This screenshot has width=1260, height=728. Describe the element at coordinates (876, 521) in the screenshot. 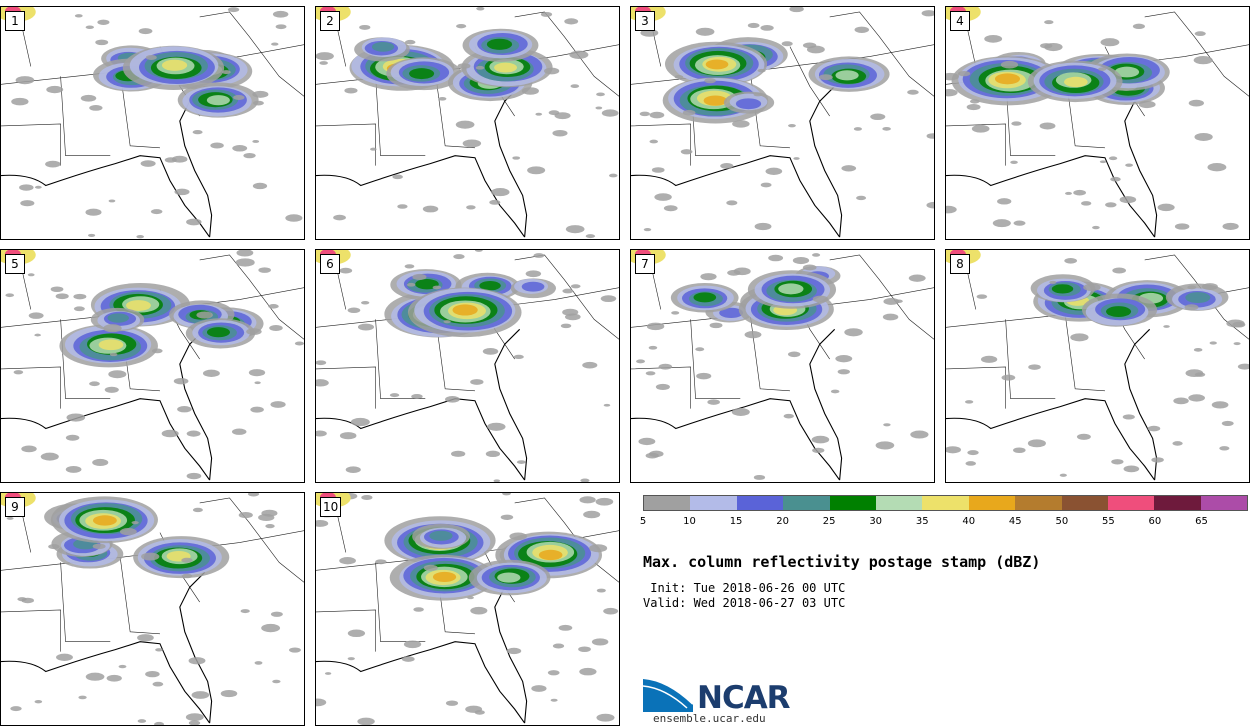

I see `colorbar-tick-label: 30` at that location.